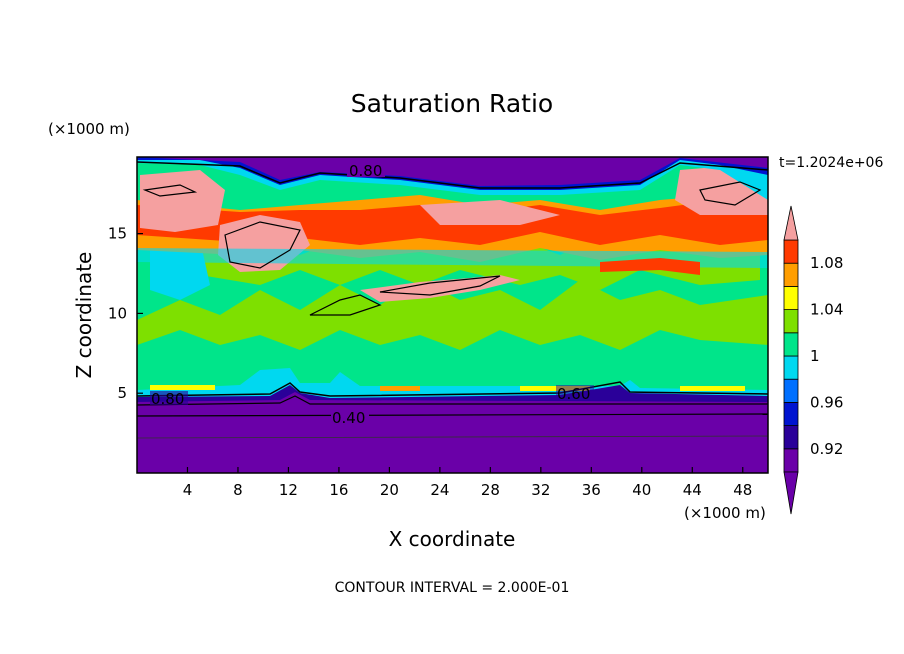  Describe the element at coordinates (650, 266) in the screenshot. I see `region-red-right` at that location.